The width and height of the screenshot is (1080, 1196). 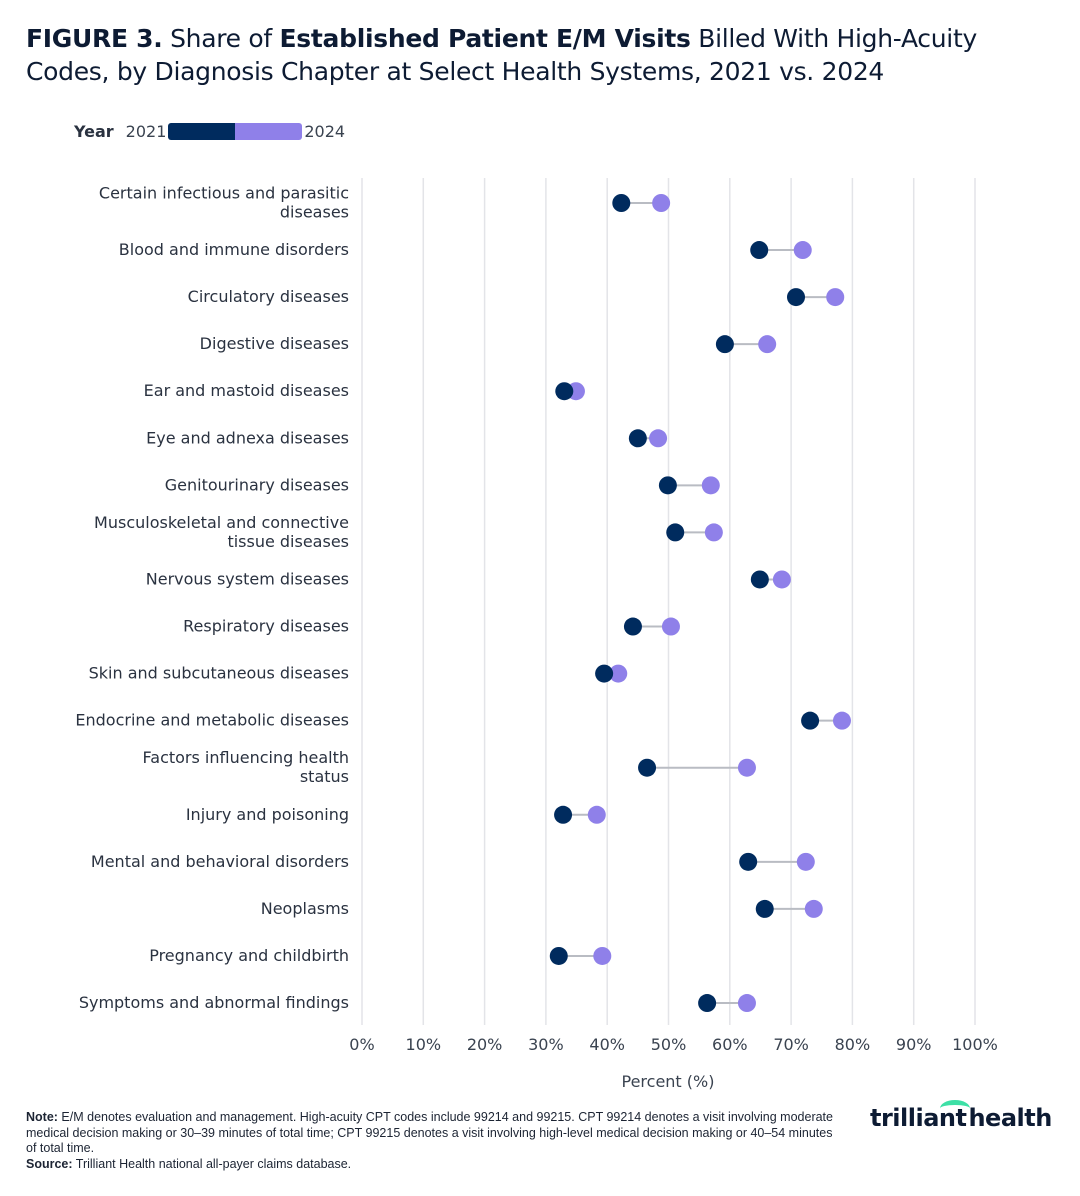 What do you see at coordinates (361, 1044) in the screenshot?
I see `x-tick-label: 0%` at bounding box center [361, 1044].